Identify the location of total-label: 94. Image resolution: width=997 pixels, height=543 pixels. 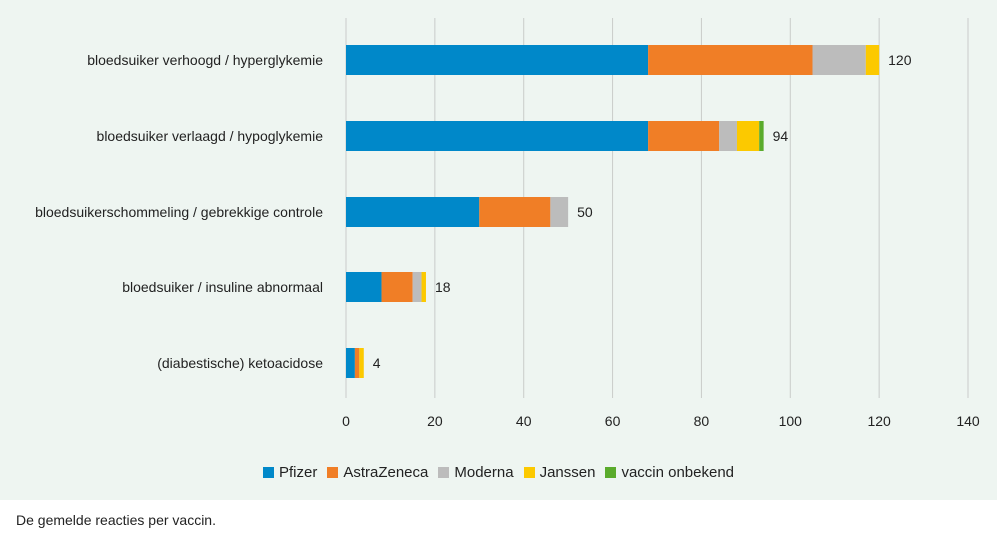
(781, 136).